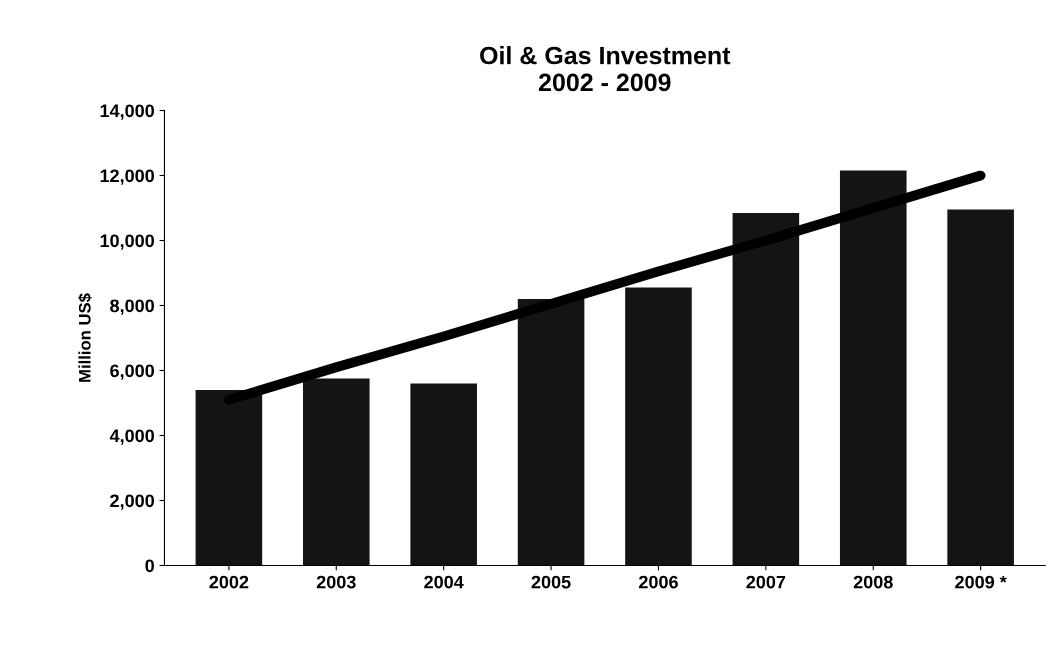 Image resolution: width=1061 pixels, height=650 pixels. I want to click on y-axis-title: Million US$, so click(85, 337).